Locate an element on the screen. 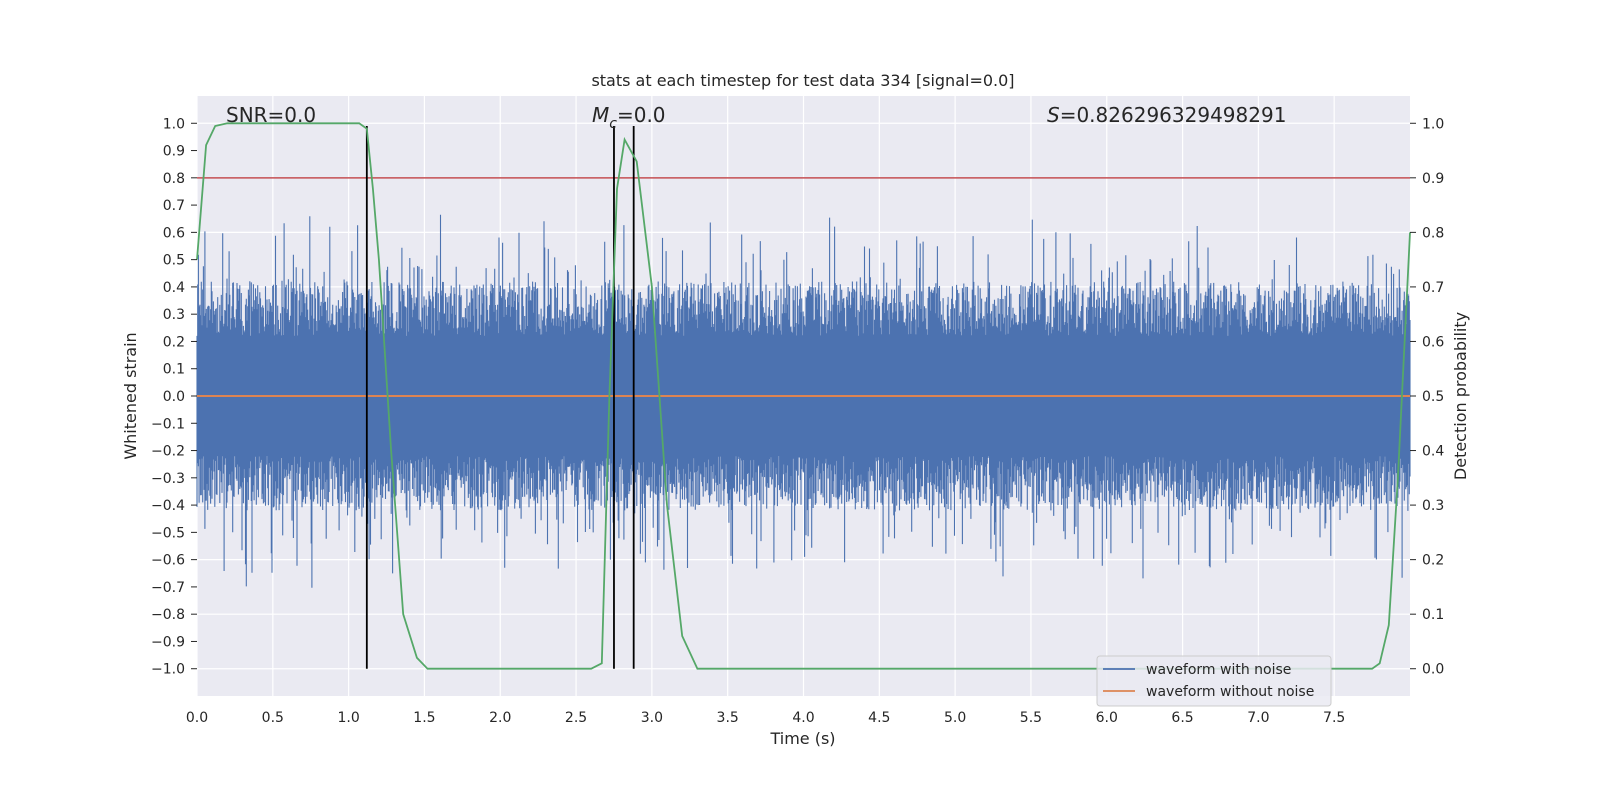 The image size is (1600, 800). y-axis-label: Whitened strain is located at coordinates (130, 395).